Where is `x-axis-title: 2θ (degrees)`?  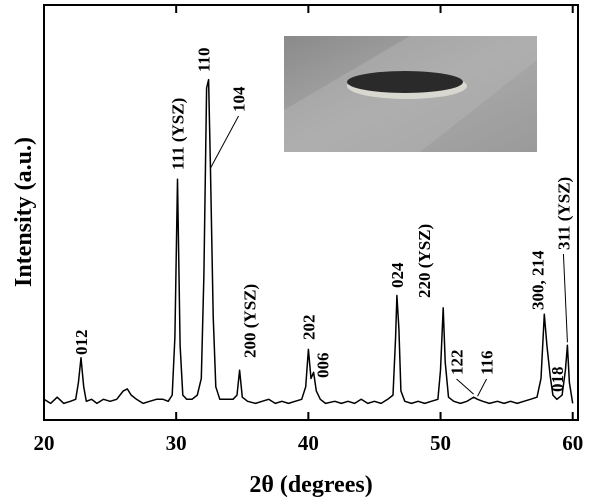 x-axis-title: 2θ (degrees) is located at coordinates (310, 485).